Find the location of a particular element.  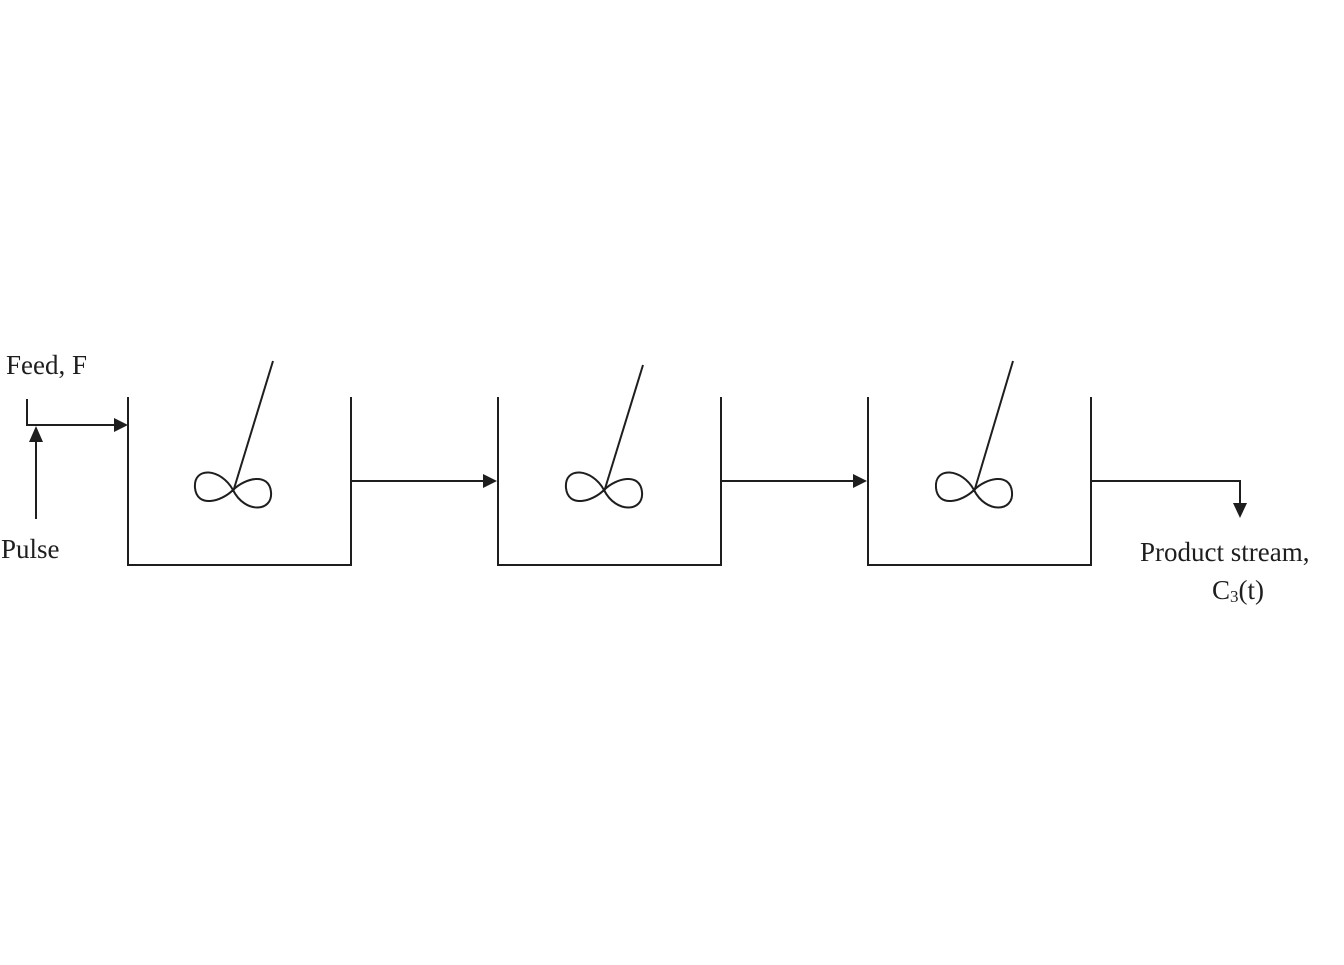

feed-inlet-line is located at coordinates (71, 412).